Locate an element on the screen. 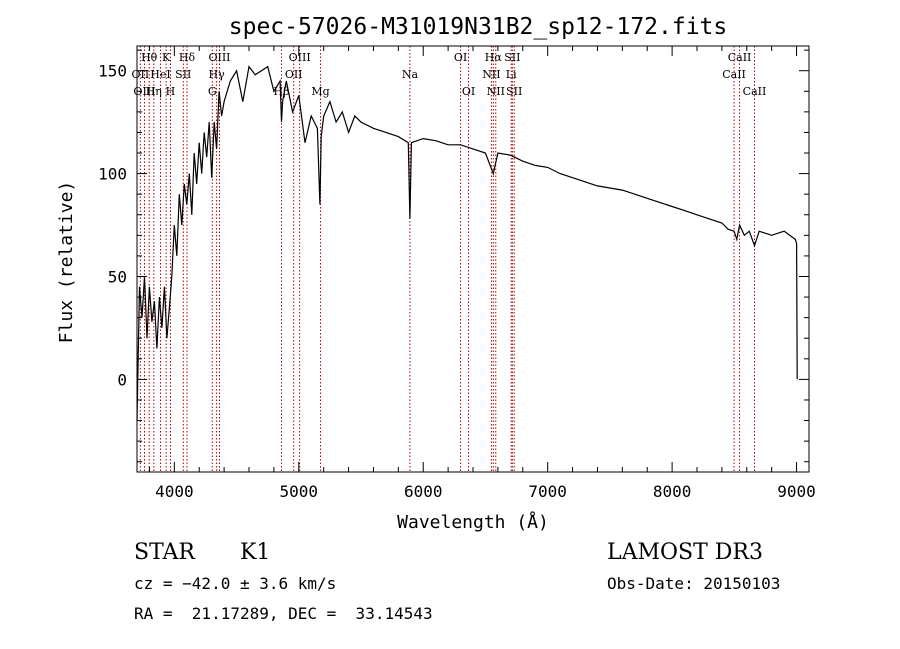  y-tick-label: 50 is located at coordinates (117, 276).